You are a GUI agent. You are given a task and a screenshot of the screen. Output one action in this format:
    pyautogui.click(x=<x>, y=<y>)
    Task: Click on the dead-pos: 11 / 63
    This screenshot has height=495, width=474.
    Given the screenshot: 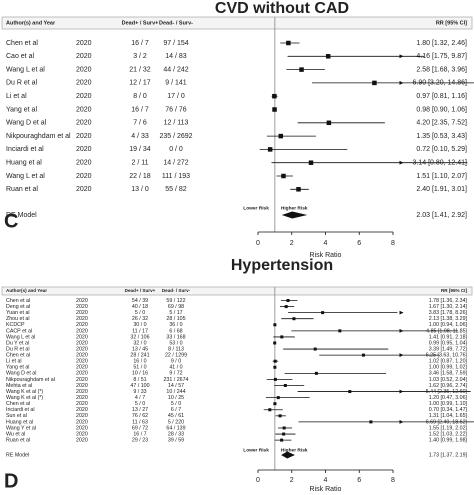 What is the action you would take?
    pyautogui.click(x=140, y=422)
    